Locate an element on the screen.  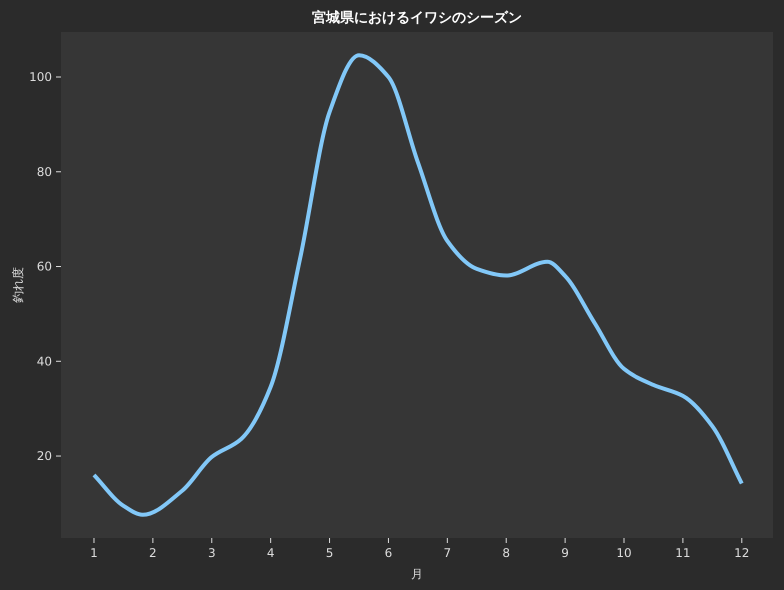
x-tick-label: 3 is located at coordinates (212, 553).